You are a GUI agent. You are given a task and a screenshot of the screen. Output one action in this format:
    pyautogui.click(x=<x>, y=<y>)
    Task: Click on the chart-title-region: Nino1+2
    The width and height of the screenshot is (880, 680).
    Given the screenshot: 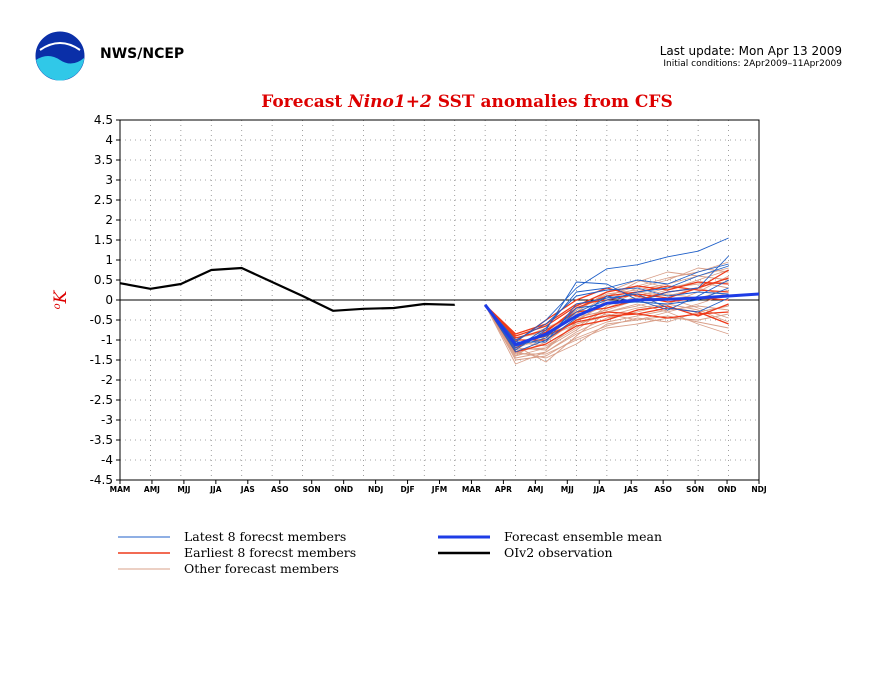 What is the action you would take?
    pyautogui.click(x=389, y=102)
    